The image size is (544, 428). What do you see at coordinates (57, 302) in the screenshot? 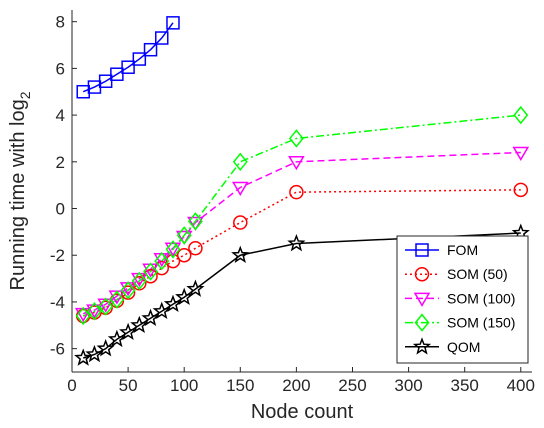
I see `y-tick-label: -4` at bounding box center [57, 302].